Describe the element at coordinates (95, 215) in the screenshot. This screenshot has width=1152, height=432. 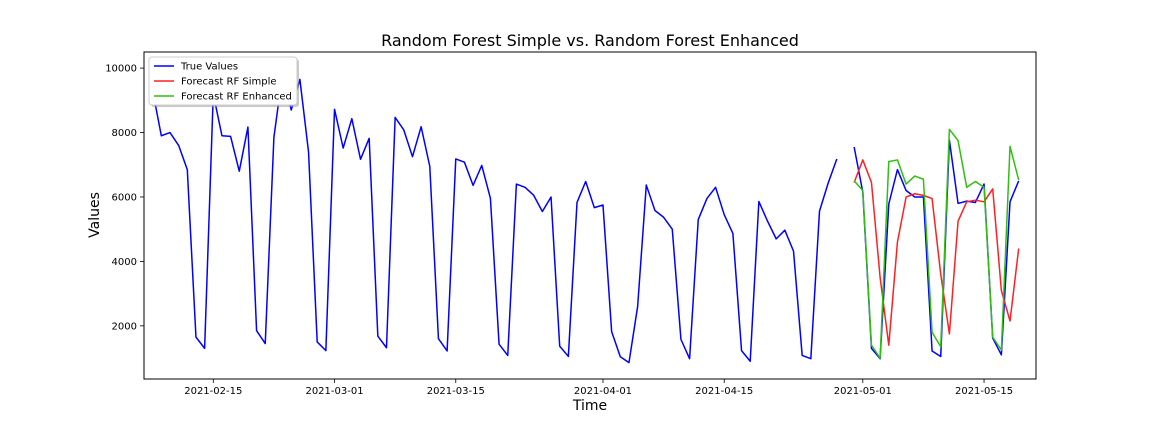
I see `y-axis-label: Values` at that location.